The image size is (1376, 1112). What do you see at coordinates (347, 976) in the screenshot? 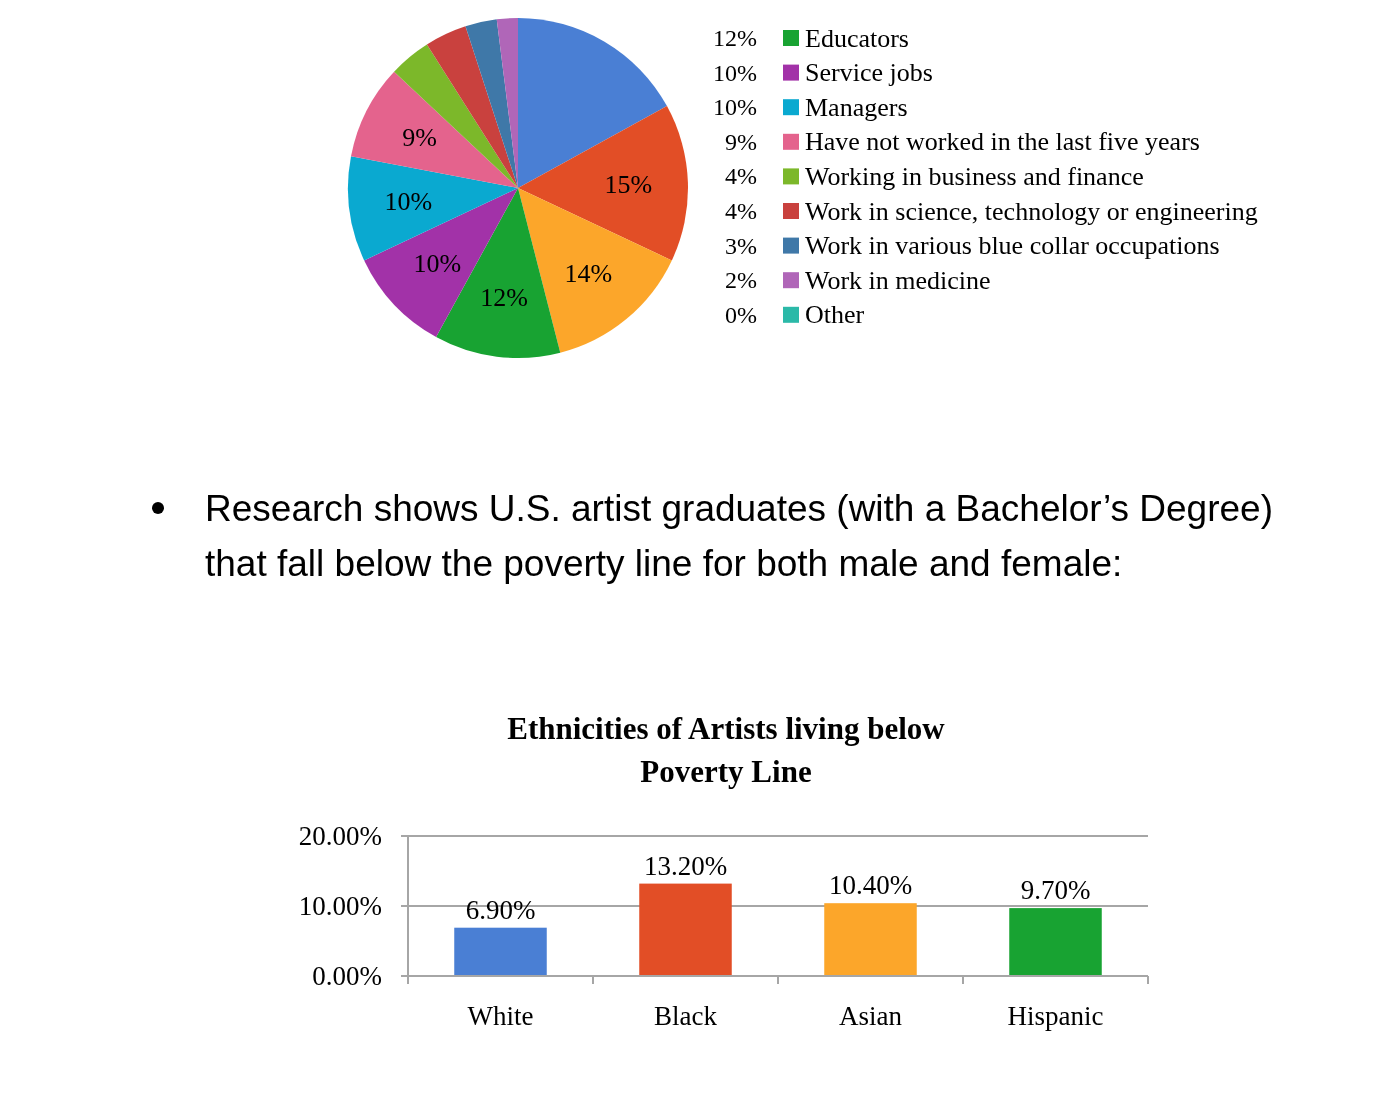
I see `y-tick-label: 0.00%` at bounding box center [347, 976].